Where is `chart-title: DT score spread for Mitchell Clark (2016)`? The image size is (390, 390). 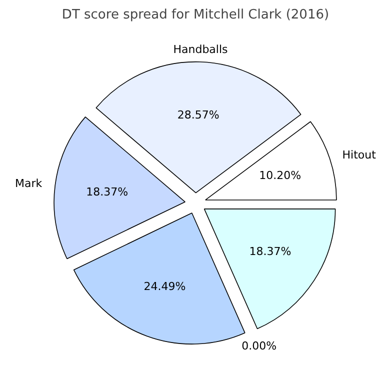 chart-title: DT score spread for Mitchell Clark (2016) is located at coordinates (196, 15).